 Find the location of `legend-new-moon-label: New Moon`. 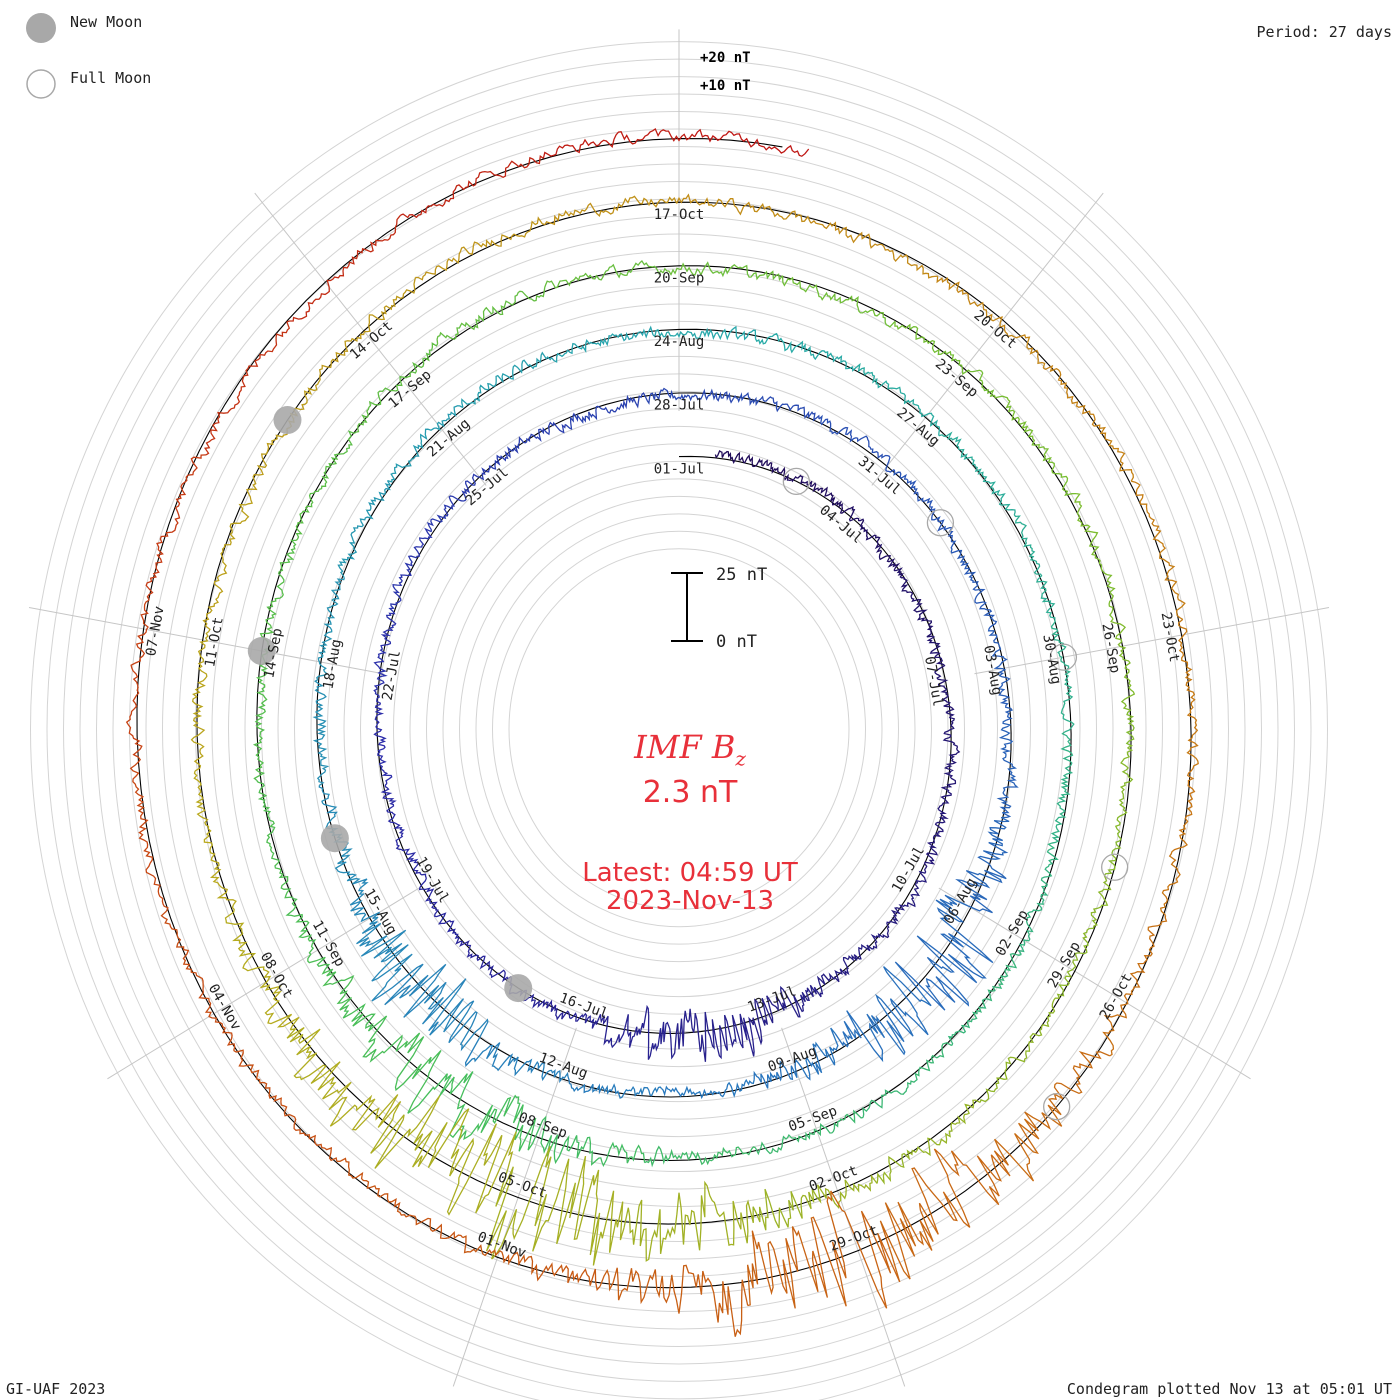

legend-new-moon-label: New Moon is located at coordinates (106, 22).